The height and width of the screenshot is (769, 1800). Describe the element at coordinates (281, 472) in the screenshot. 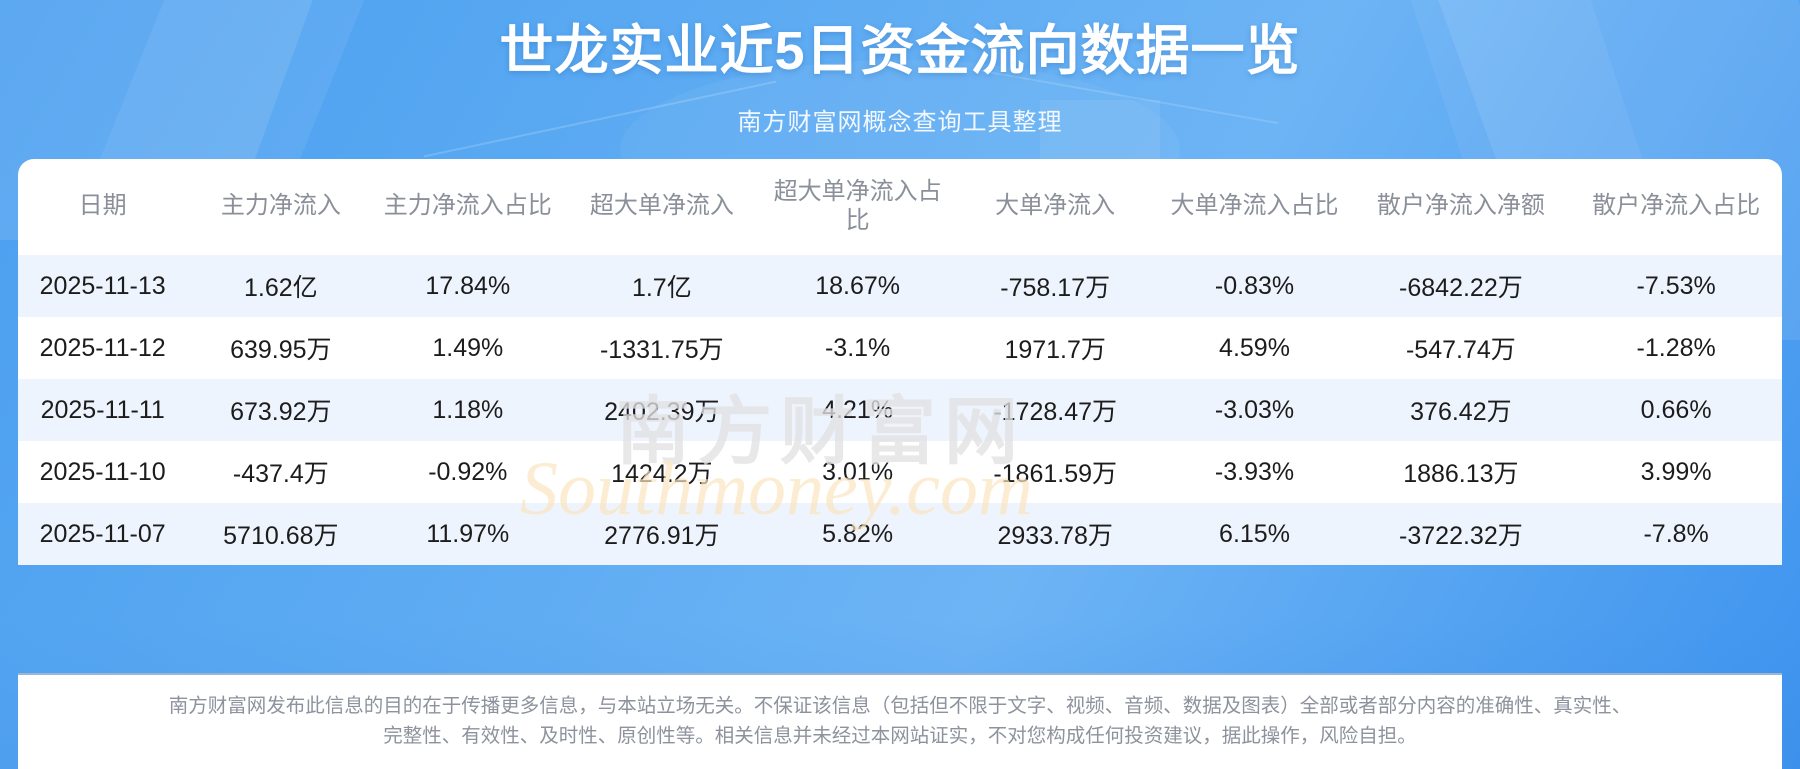

I see `cell-main-net: -437.4万` at that location.